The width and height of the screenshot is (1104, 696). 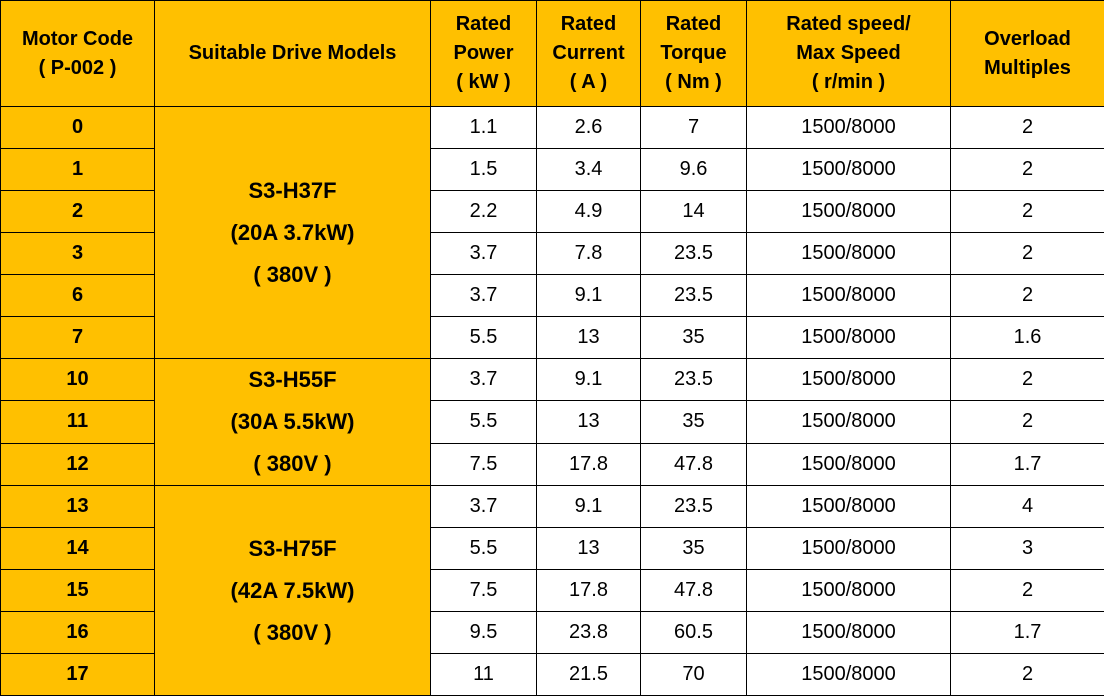 What do you see at coordinates (588, 53) in the screenshot?
I see `column-header-rated-current: Rated Current ( A )` at bounding box center [588, 53].